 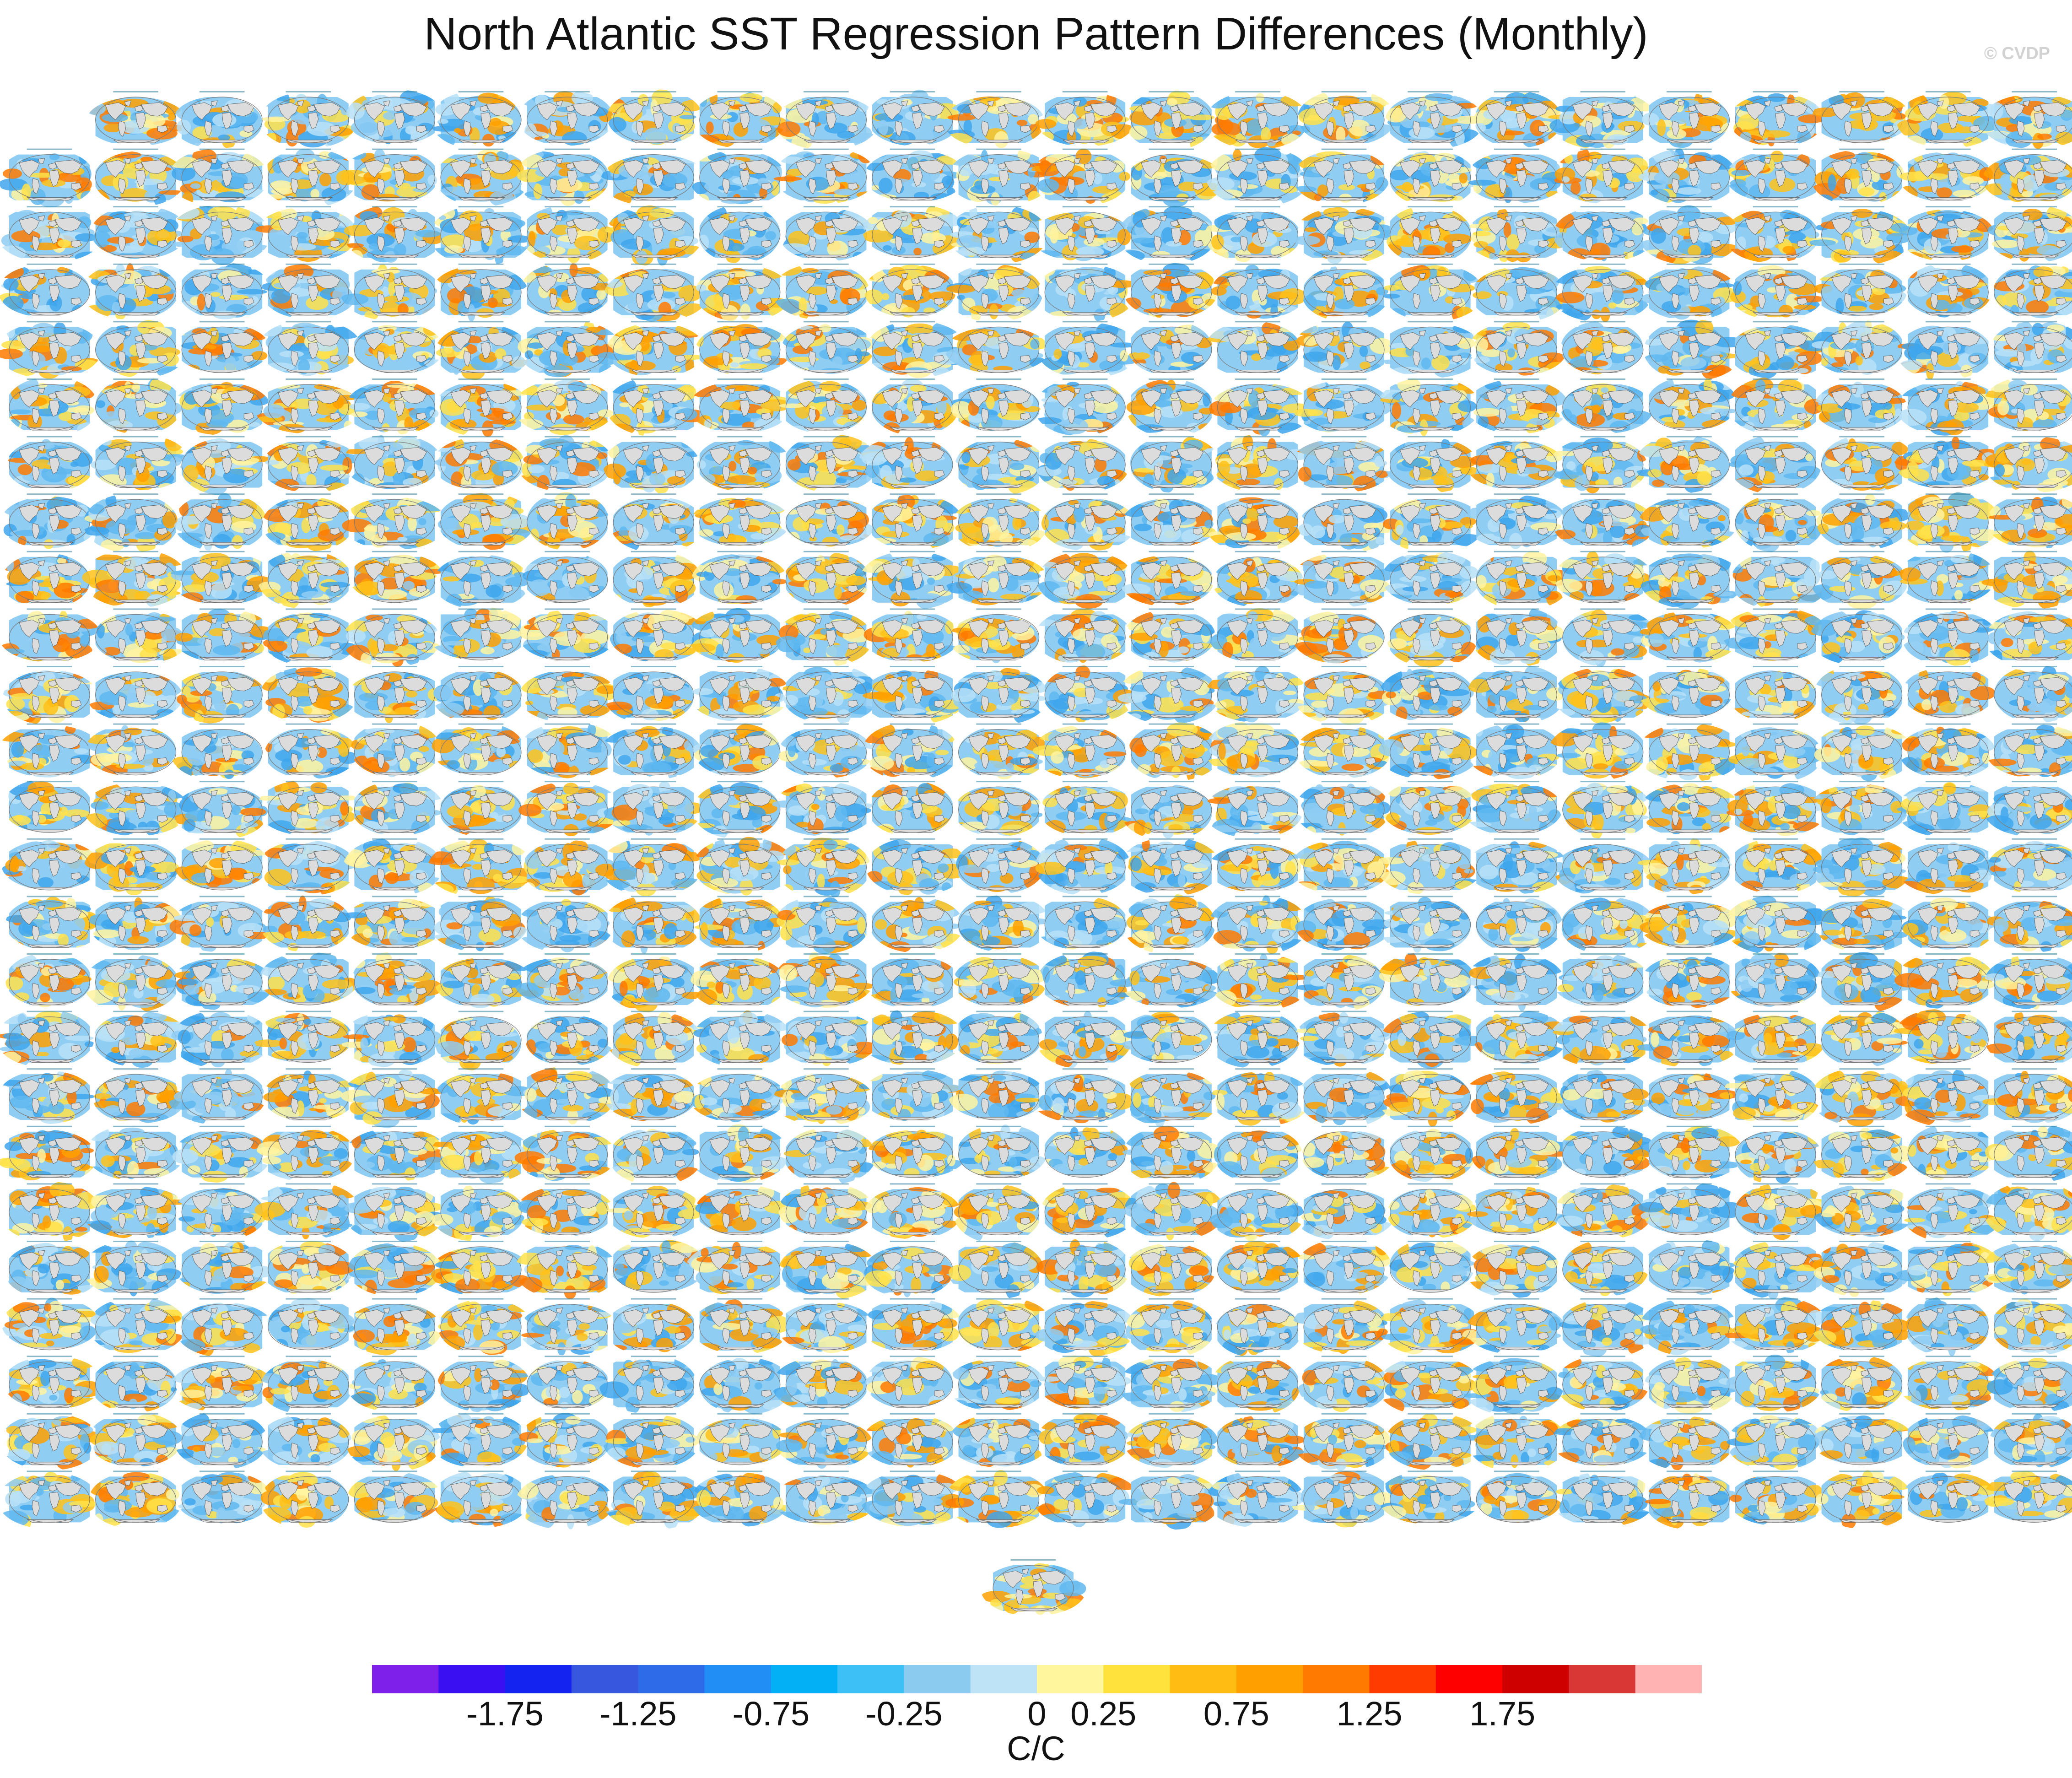 What do you see at coordinates (1103, 1714) in the screenshot?
I see `colorbar-tick-label: 0.25` at bounding box center [1103, 1714].